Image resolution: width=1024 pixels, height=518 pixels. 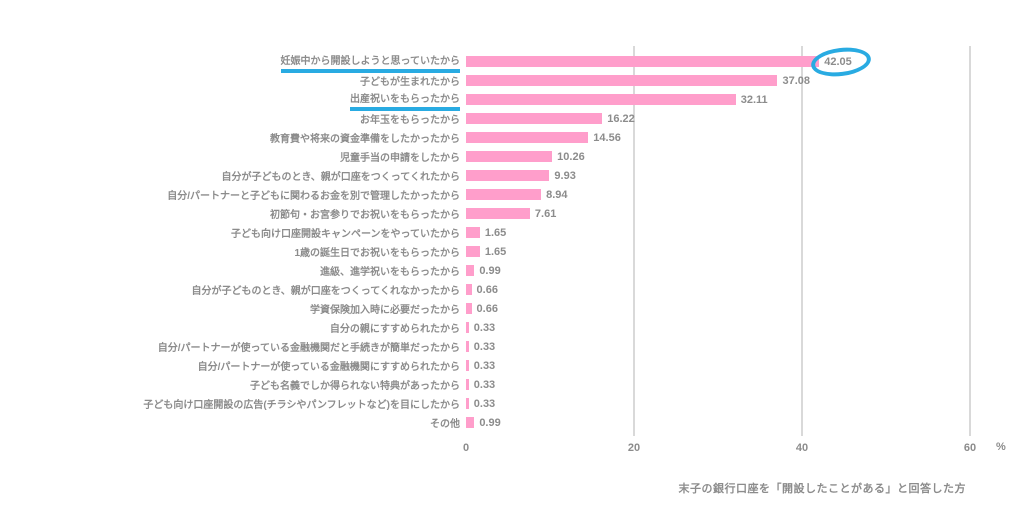 I want to click on value-wrap: 16.22, so click(x=621, y=119).